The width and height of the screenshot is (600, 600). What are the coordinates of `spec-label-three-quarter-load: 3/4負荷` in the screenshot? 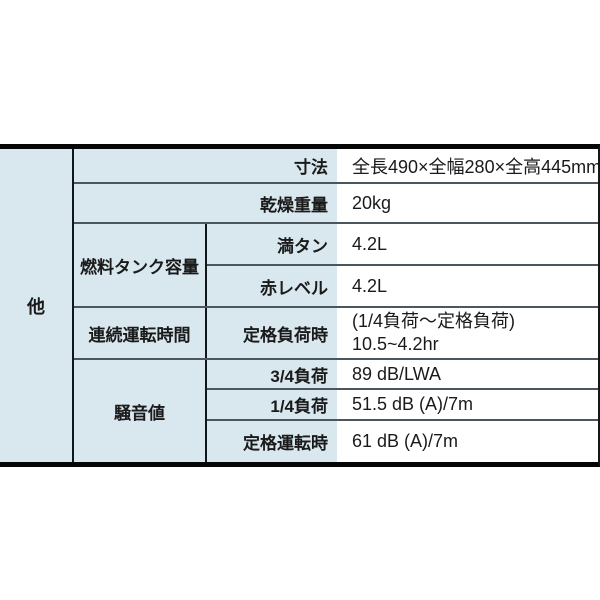 It's located at (271, 374).